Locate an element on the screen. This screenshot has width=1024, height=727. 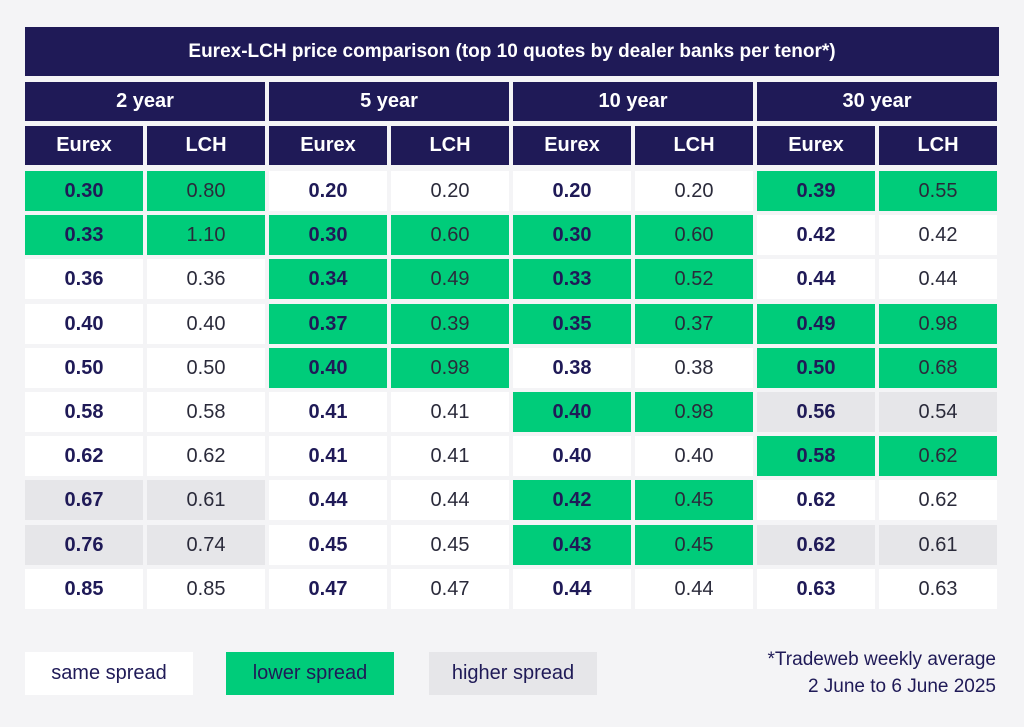
table-row: 0.62 0.62 0.41 0.41 0.40 0.40 0.58 0.62 is located at coordinates (512, 456).